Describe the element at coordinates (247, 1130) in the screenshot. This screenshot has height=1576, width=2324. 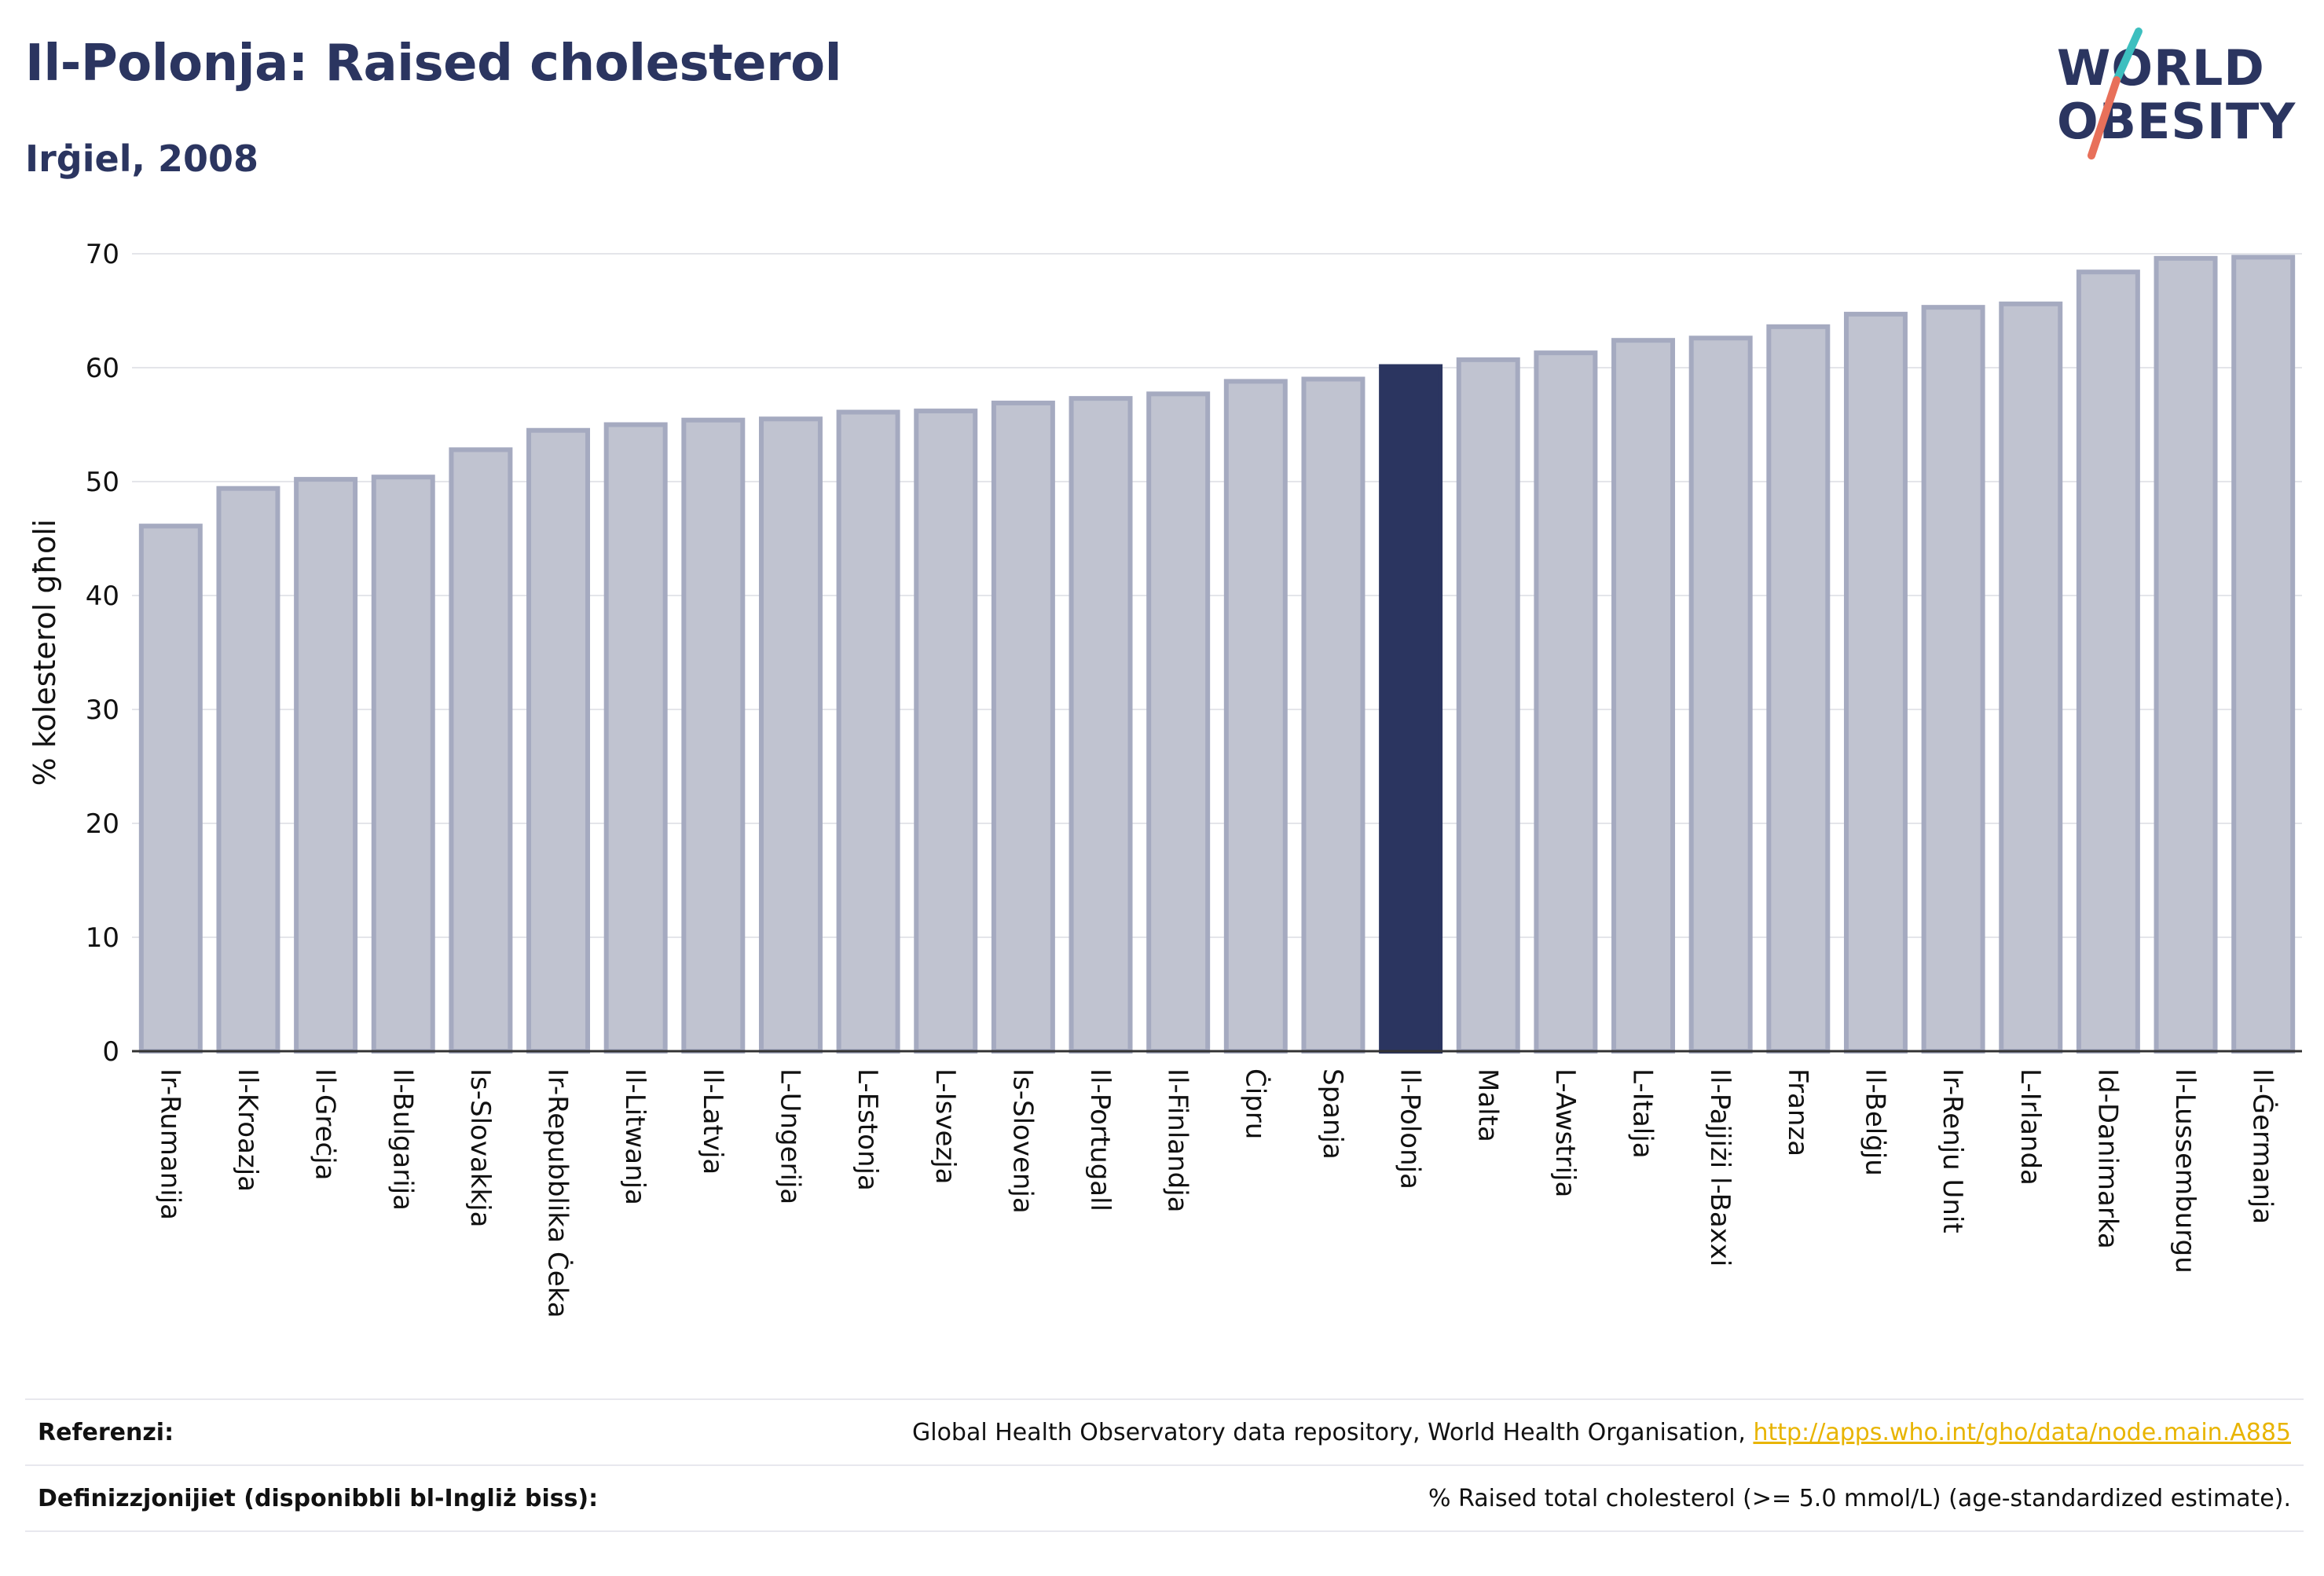
I see `x-tick-label: Il-Kroazja` at that location.